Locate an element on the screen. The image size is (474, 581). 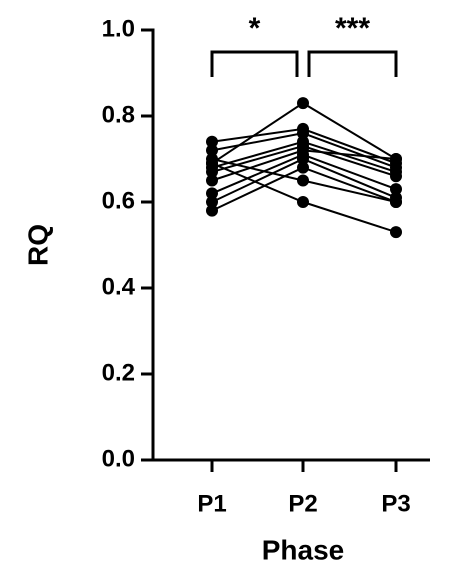
y-tick-label: 0.8 is located at coordinates (118, 114).